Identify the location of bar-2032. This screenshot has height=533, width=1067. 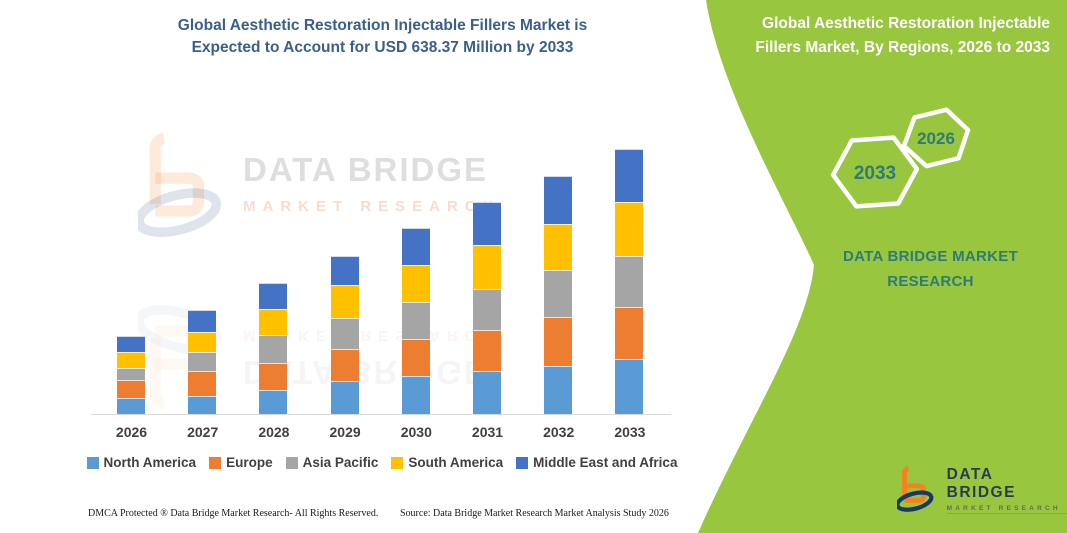
(558, 294).